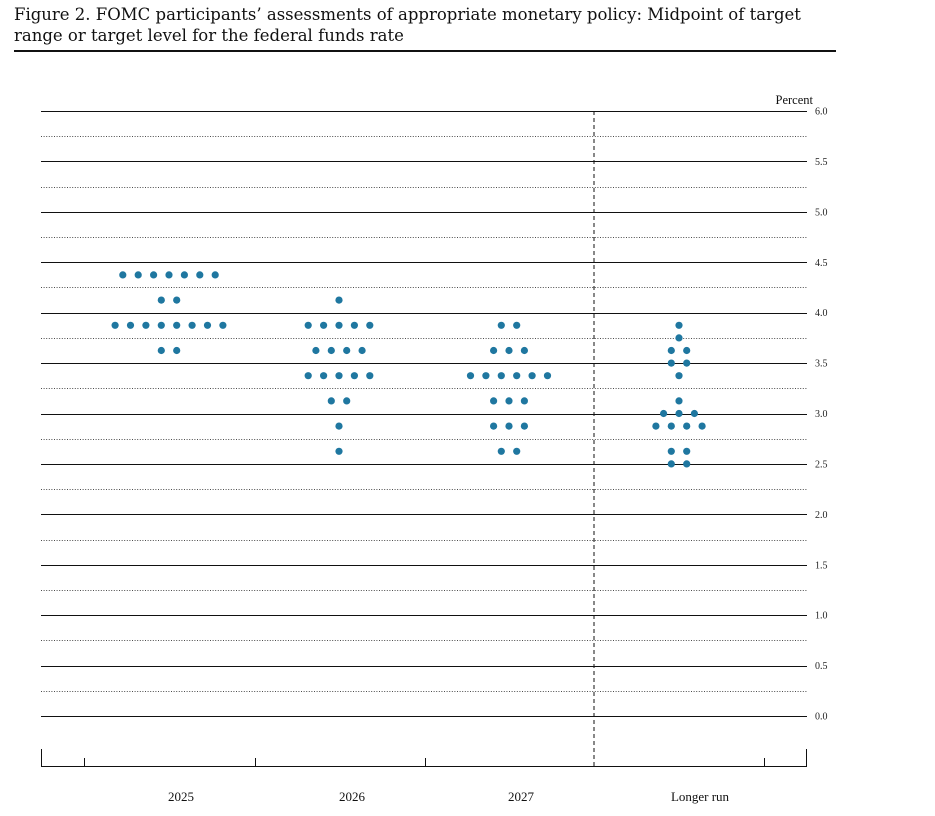 The image size is (935, 816). What do you see at coordinates (821, 515) in the screenshot?
I see `y-tick-label: 2.0` at bounding box center [821, 515].